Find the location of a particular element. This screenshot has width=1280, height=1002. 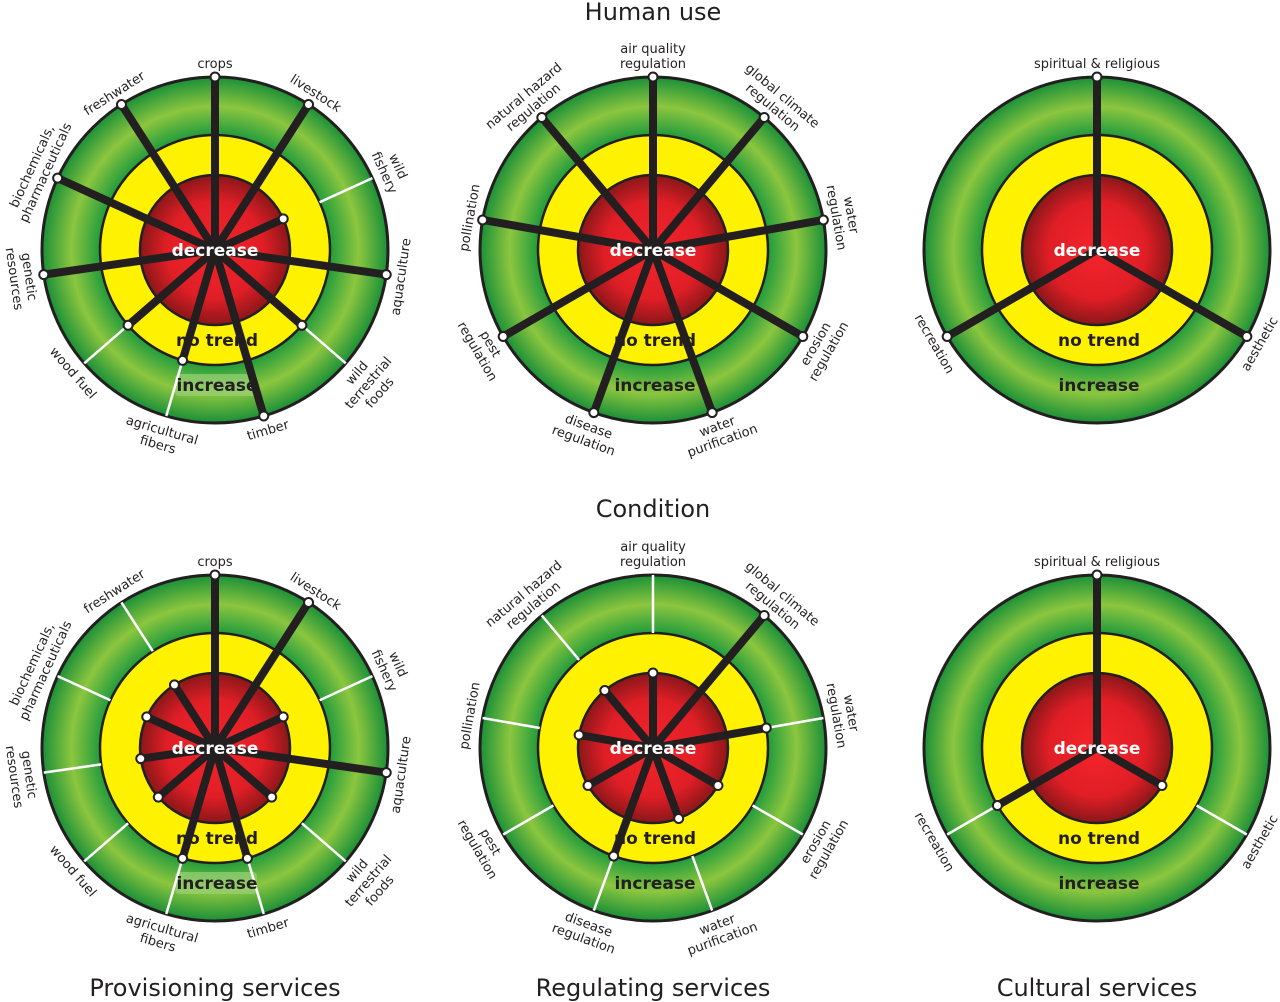

service-label-timber: timber is located at coordinates (268, 430).